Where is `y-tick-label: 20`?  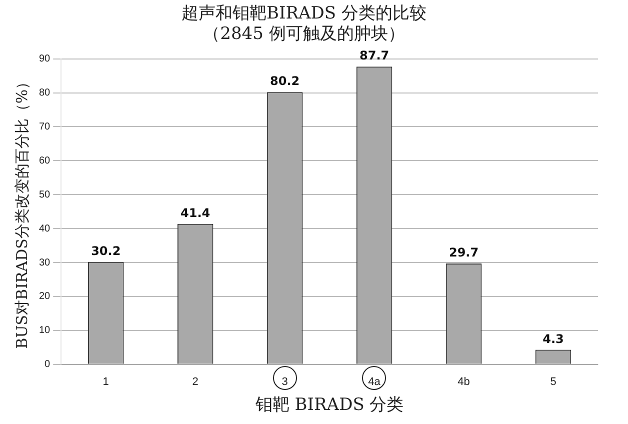 y-tick-label: 20 is located at coordinates (45, 296).